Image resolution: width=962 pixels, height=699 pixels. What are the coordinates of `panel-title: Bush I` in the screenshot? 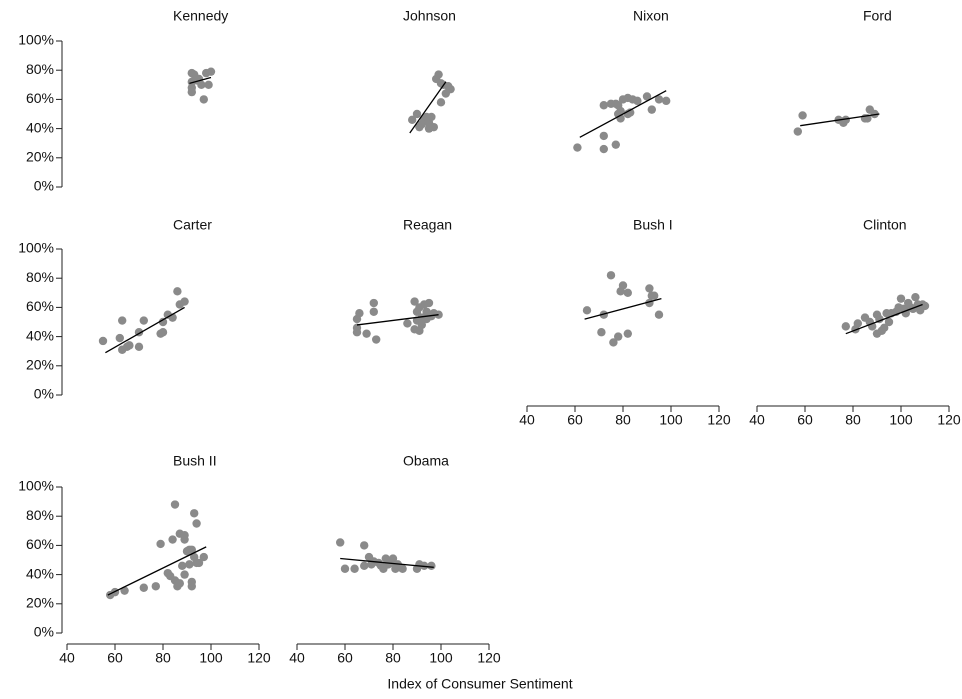 It's located at (653, 225).